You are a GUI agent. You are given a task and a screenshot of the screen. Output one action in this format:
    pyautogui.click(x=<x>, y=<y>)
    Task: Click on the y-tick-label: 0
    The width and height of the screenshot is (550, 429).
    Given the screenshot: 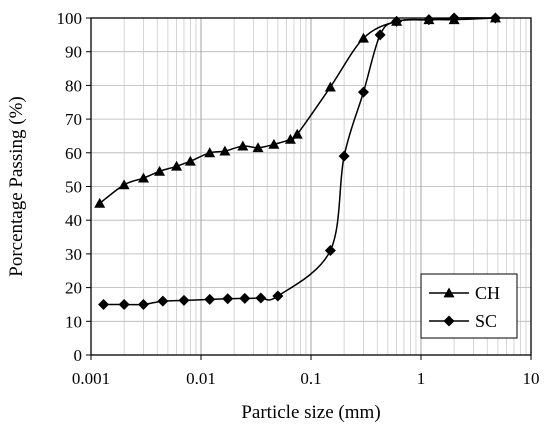 What is the action you would take?
    pyautogui.click(x=78, y=355)
    